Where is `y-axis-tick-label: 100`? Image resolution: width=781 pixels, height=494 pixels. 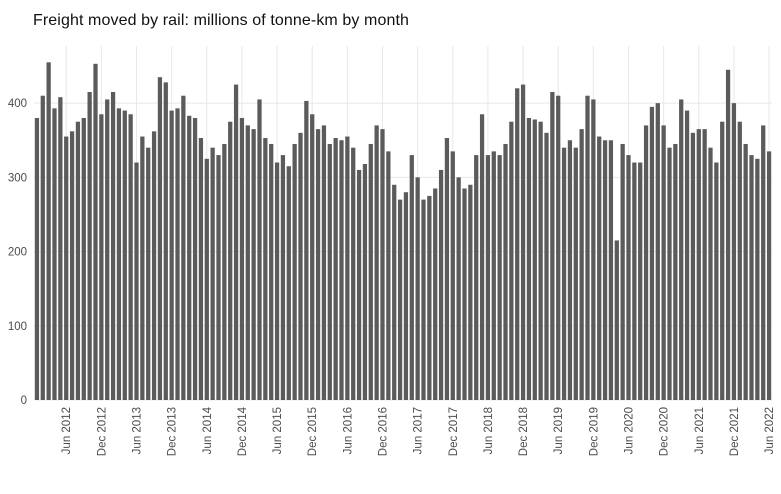
y-axis-tick-label: 100 is located at coordinates (17, 327).